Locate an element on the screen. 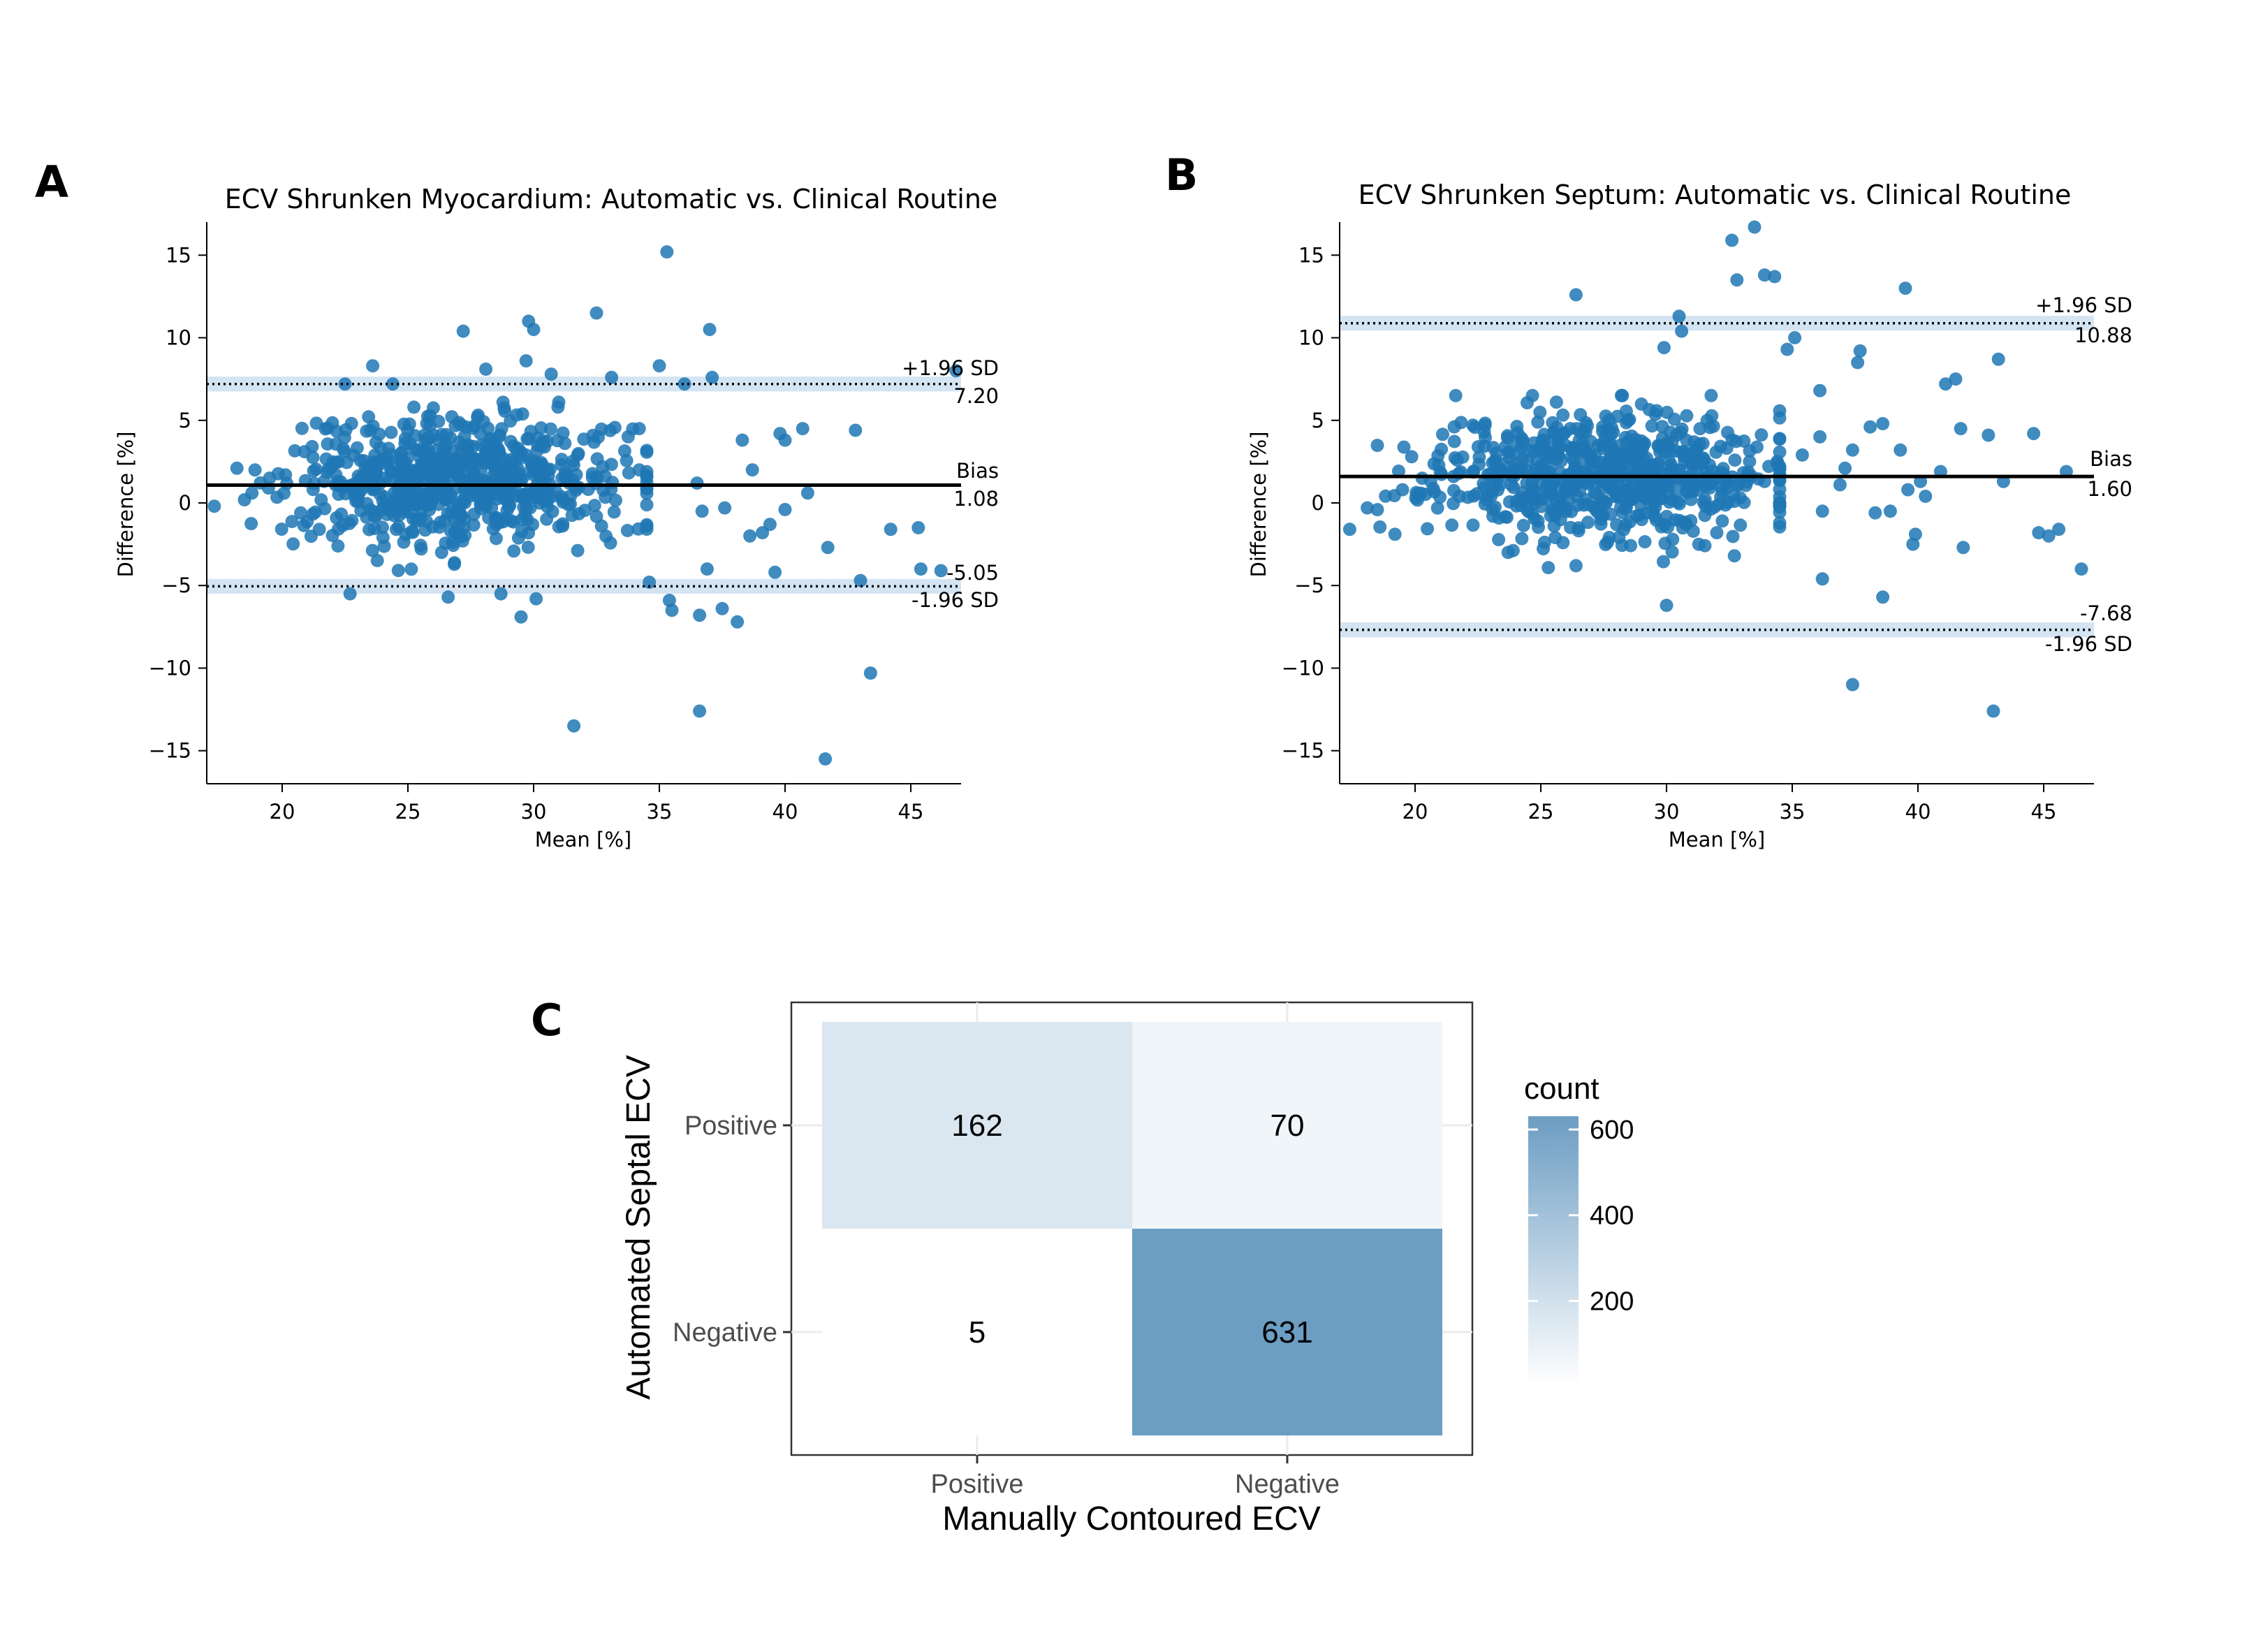 This screenshot has width=2263, height=1652. y-tick-label: −15 is located at coordinates (170, 751).